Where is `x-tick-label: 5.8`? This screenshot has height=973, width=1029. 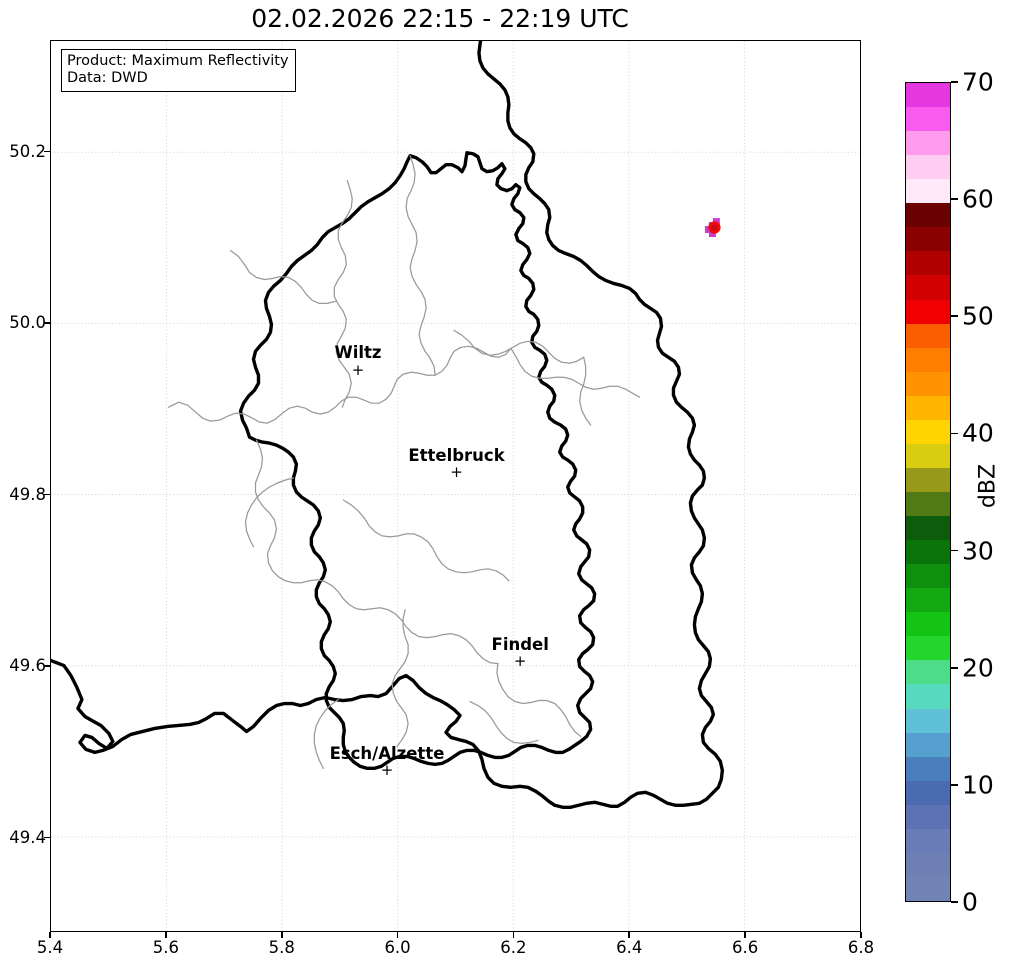 x-tick-label: 5.8 is located at coordinates (281, 947).